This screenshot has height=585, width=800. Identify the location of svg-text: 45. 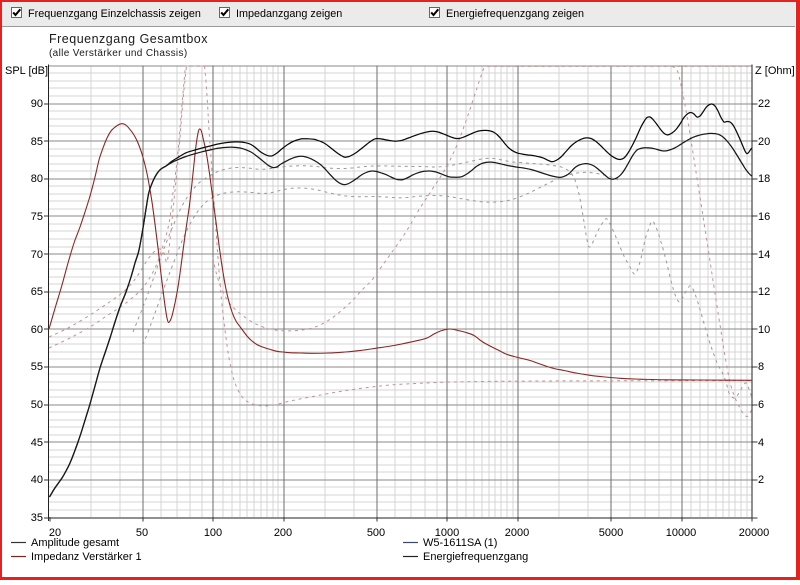
(37, 443).